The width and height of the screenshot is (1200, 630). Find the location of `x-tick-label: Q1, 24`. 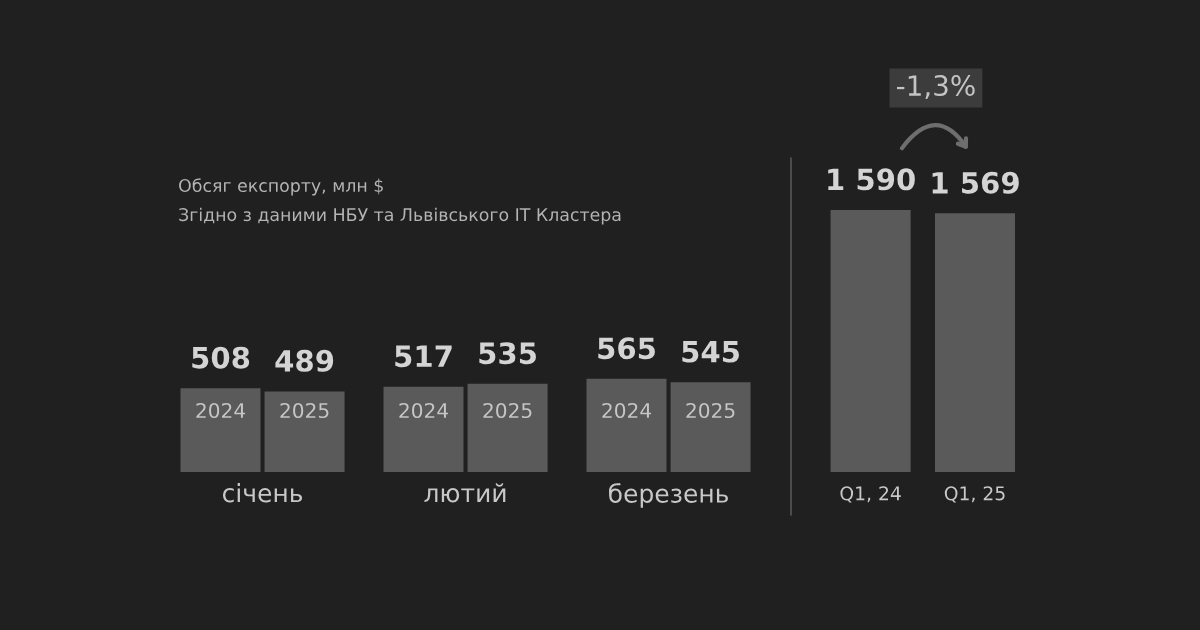

x-tick-label: Q1, 24 is located at coordinates (870, 494).